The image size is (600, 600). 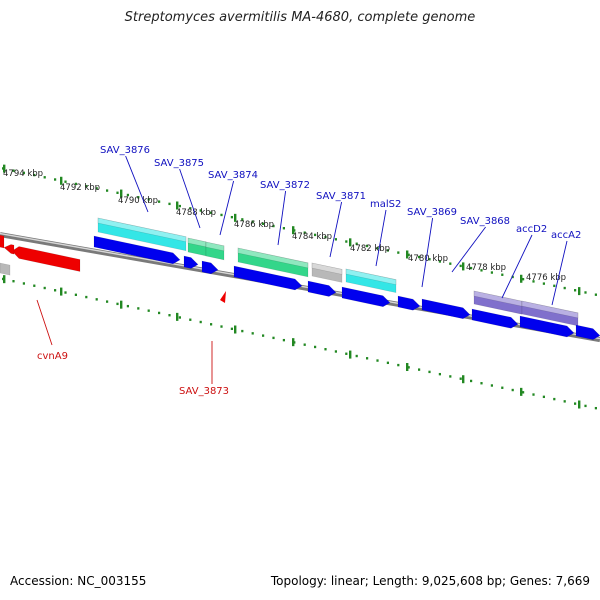 What do you see at coordinates (486, 268) in the screenshot?
I see `scale-label: 4778 kbp` at bounding box center [486, 268].